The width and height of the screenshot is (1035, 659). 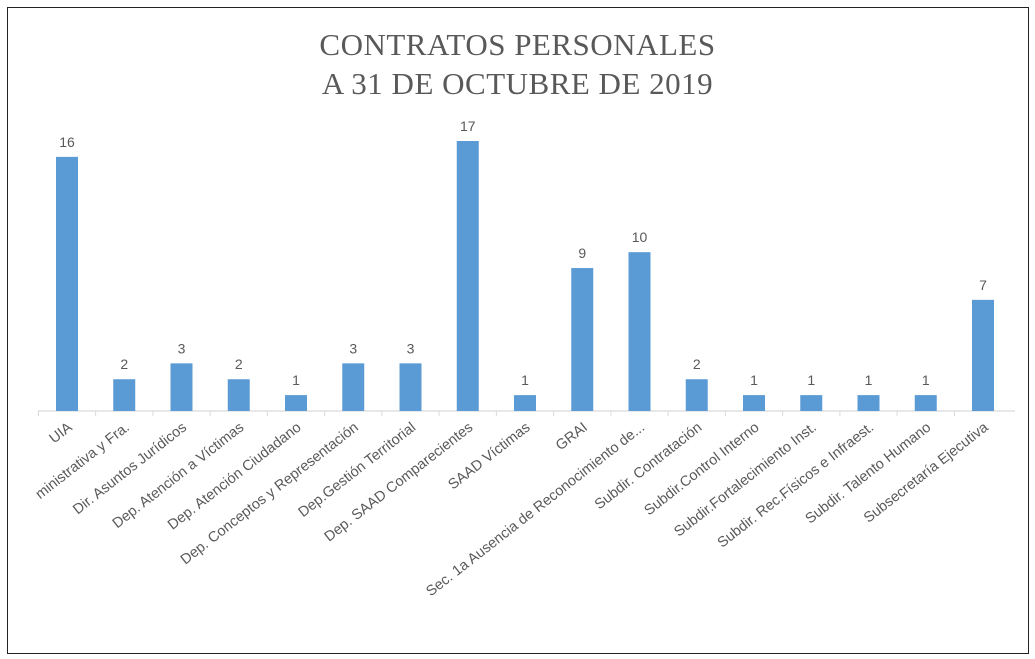 I want to click on x-tick-label: GRAI, so click(x=572, y=437).